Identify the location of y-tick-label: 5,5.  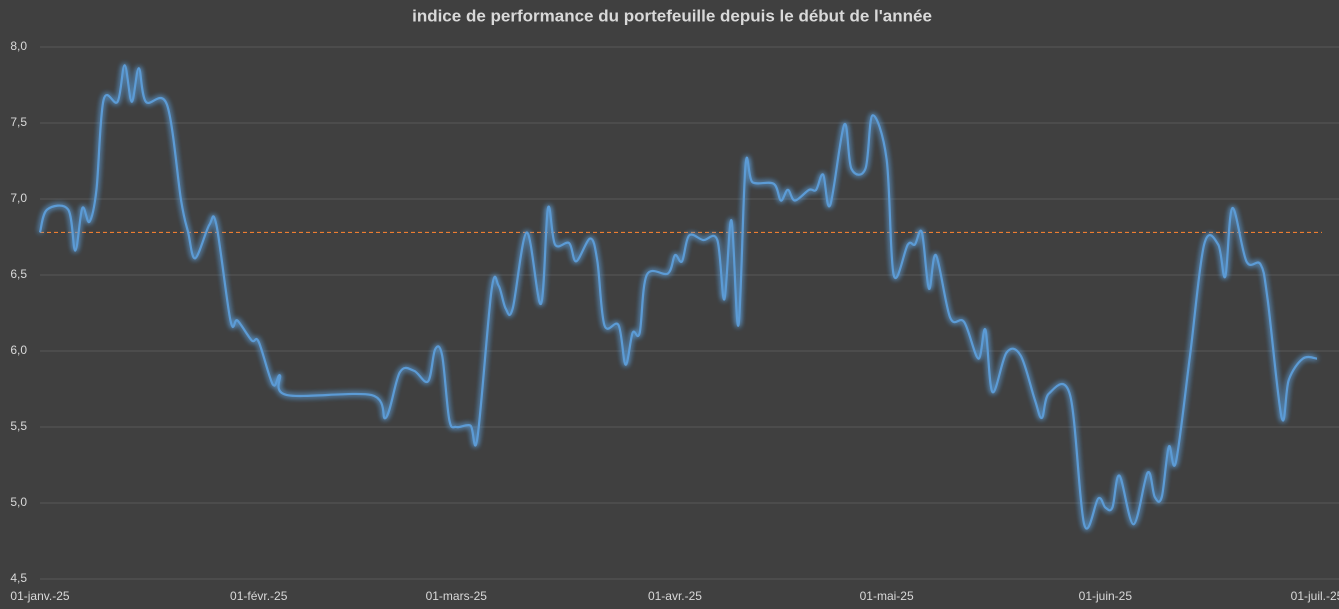
(18, 426).